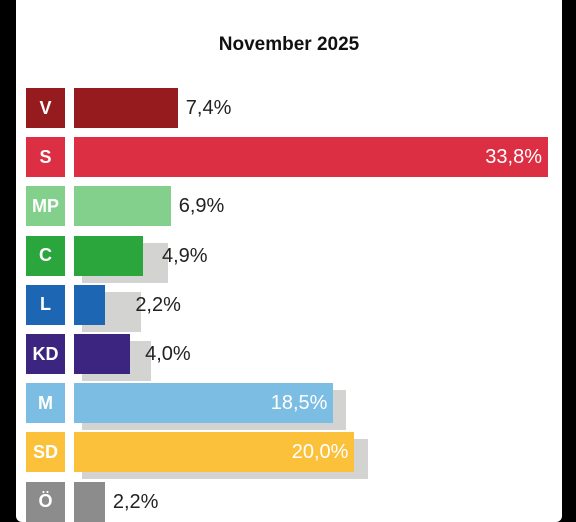  I want to click on category-label-party-5: KD, so click(45, 354).